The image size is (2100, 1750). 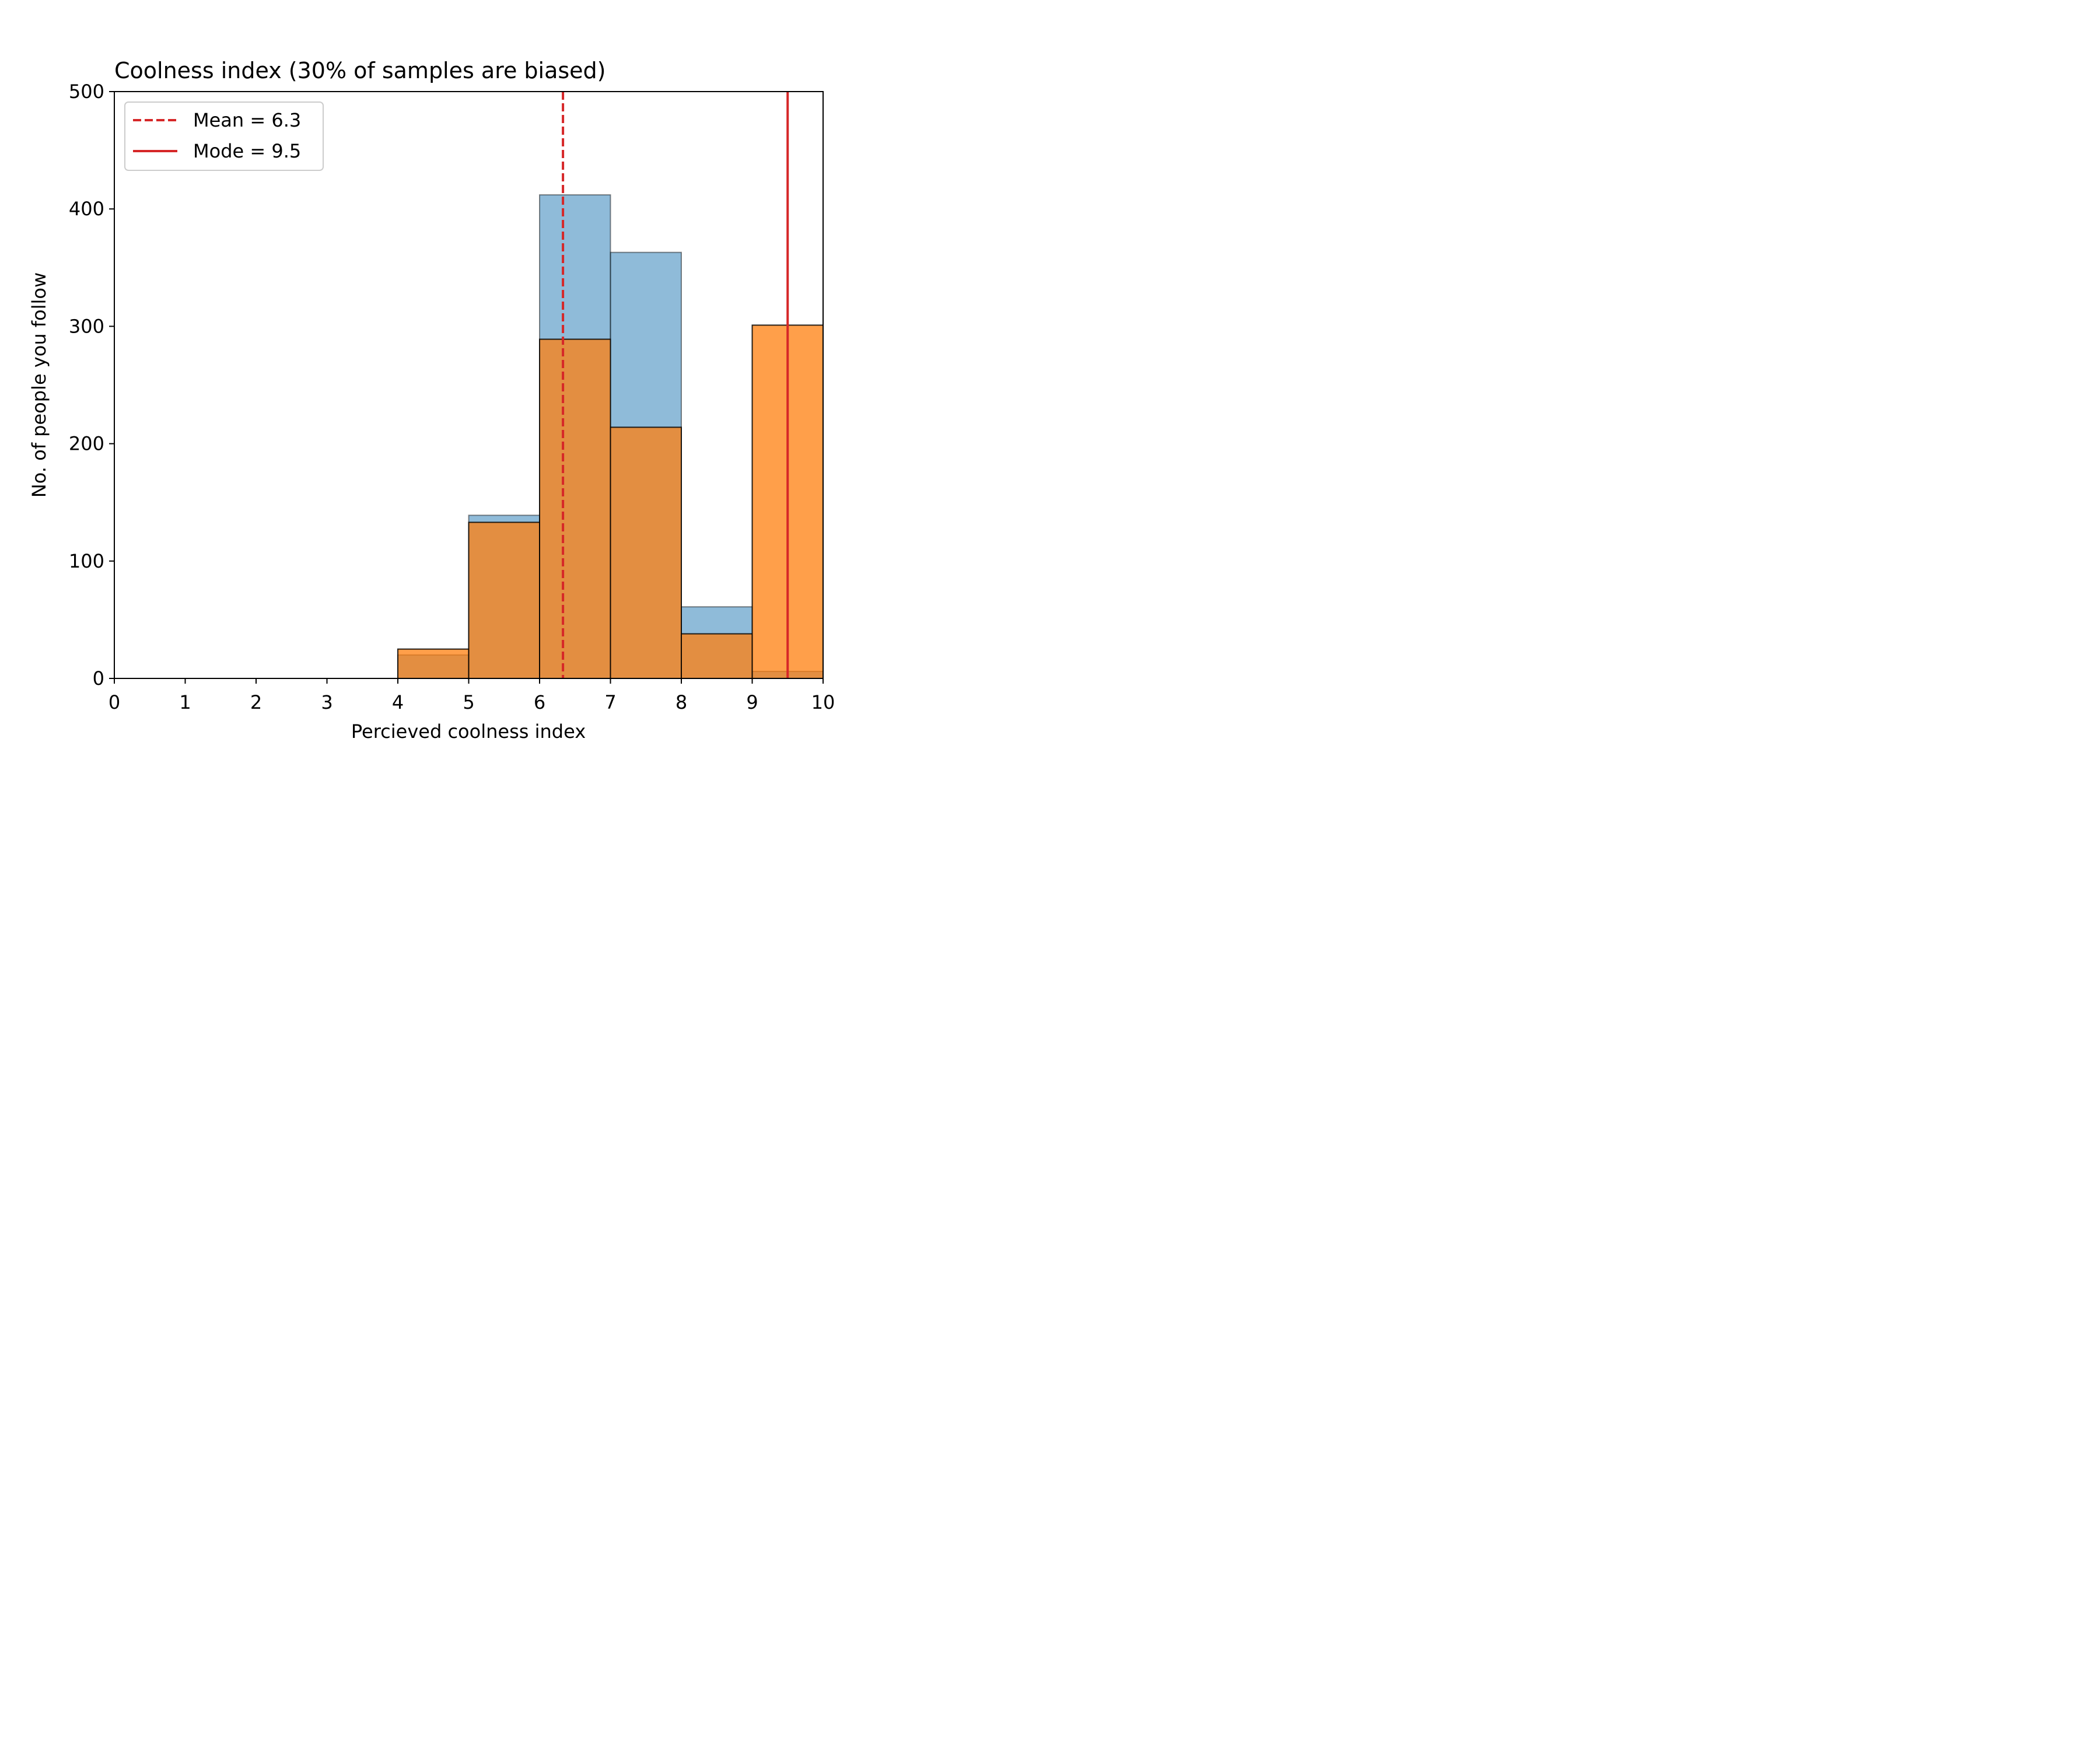 I want to click on legend-mode-label: Mode = 9.5, so click(x=247, y=151).